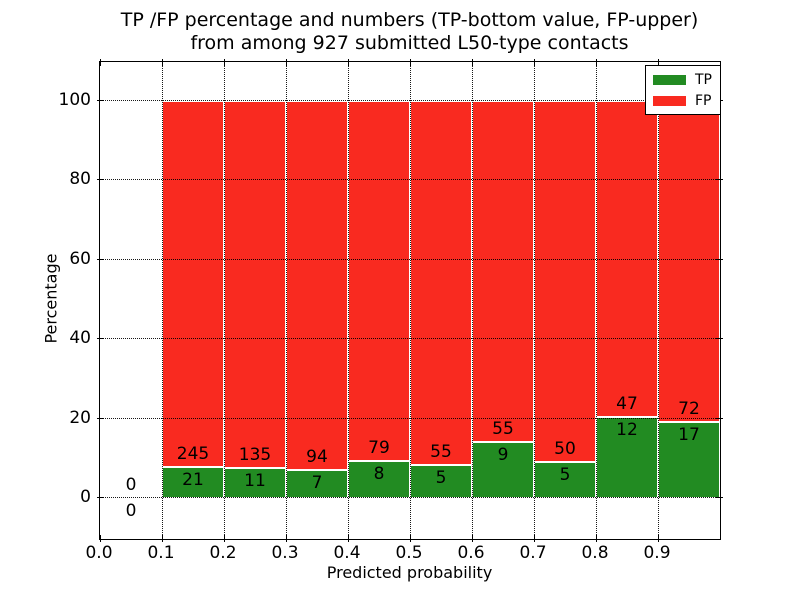  Describe the element at coordinates (80, 179) in the screenshot. I see `y-tick-label: 80` at that location.